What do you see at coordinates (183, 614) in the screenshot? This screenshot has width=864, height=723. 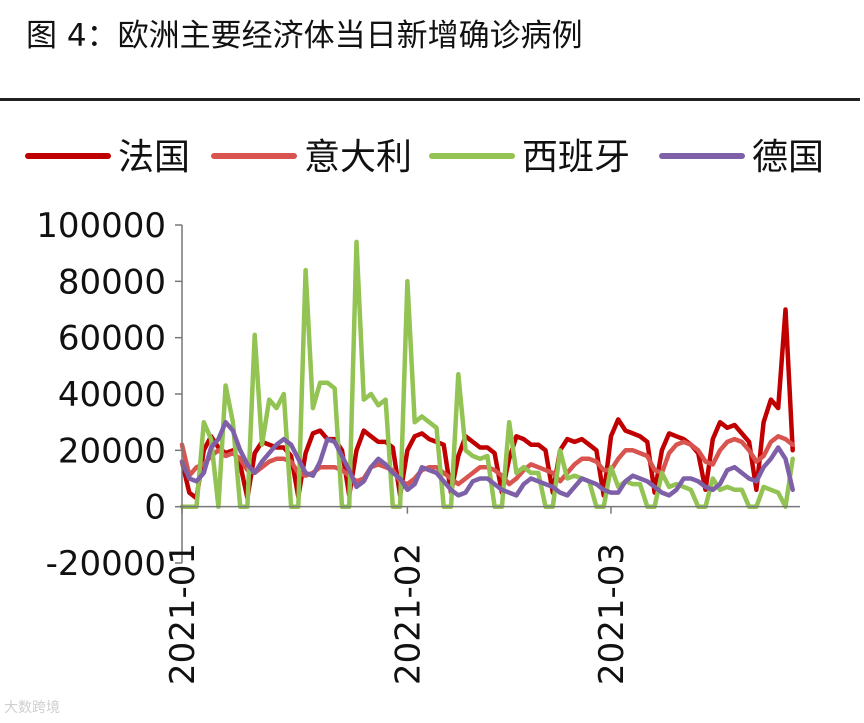 I see `x-tick-label: 2021-01` at bounding box center [183, 614].